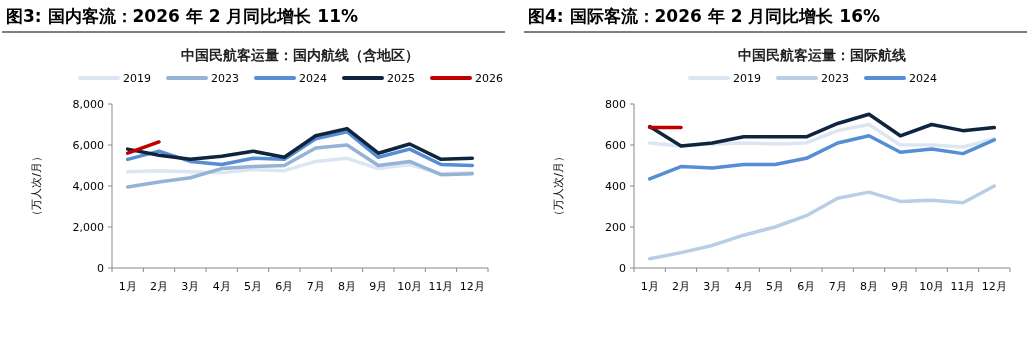 Image resolution: width=1032 pixels, height=341 pixels. Describe the element at coordinates (822, 55) in the screenshot. I see `chart-subtitle: 中国民航客运量：国际航线` at that location.